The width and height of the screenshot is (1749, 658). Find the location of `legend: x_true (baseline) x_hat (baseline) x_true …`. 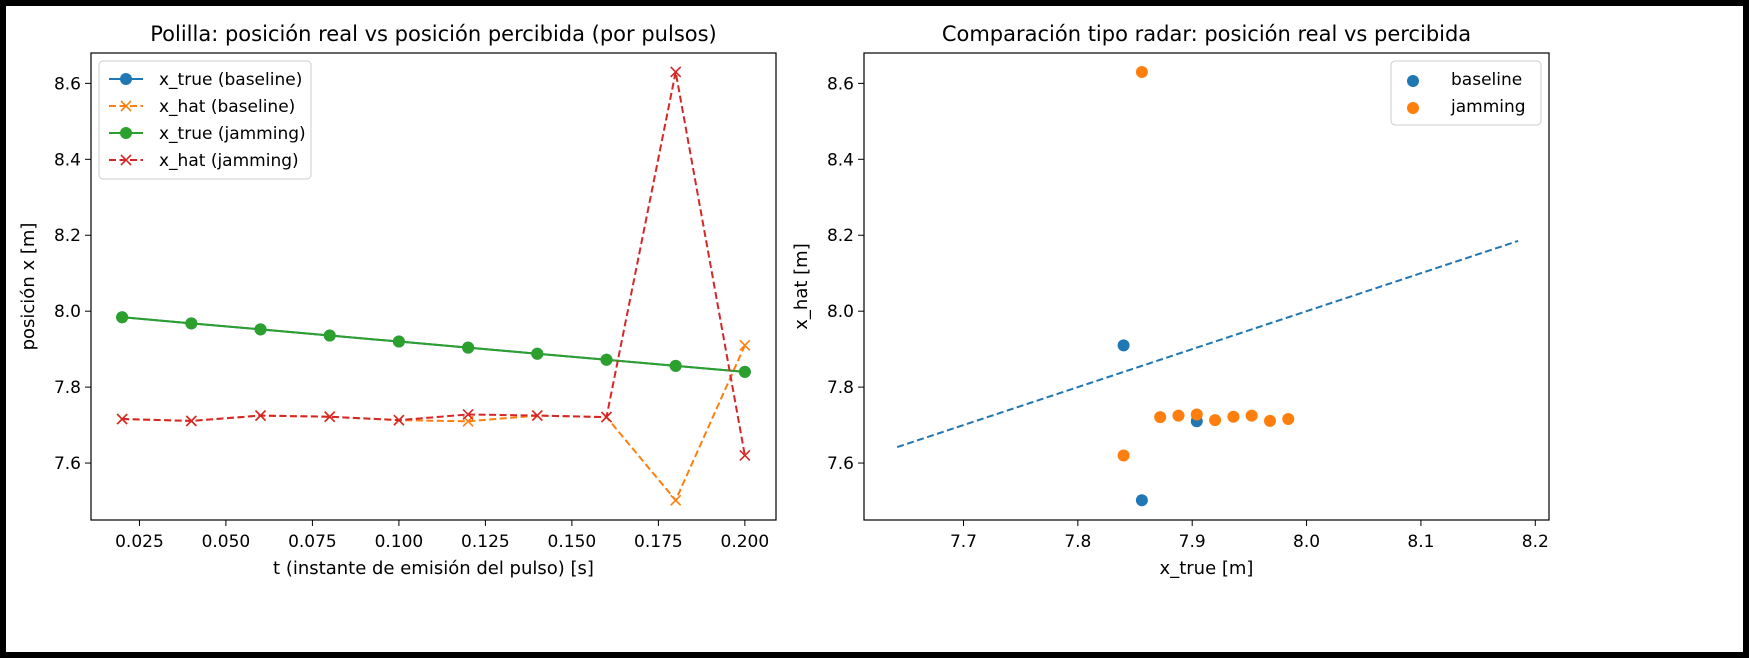

legend: x_true (baseline) x_hat (baseline) x_true … is located at coordinates (205, 120).